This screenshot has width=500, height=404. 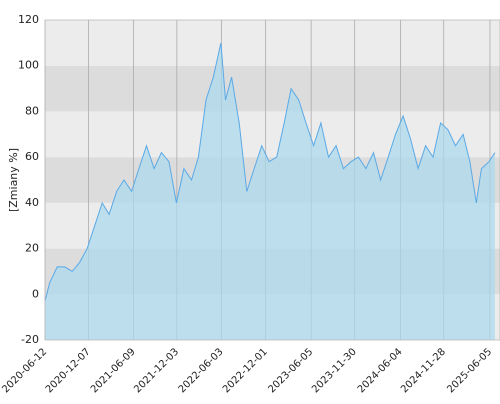 What do you see at coordinates (28, 19) in the screenshot?
I see `y-tick-label: 120` at bounding box center [28, 19].